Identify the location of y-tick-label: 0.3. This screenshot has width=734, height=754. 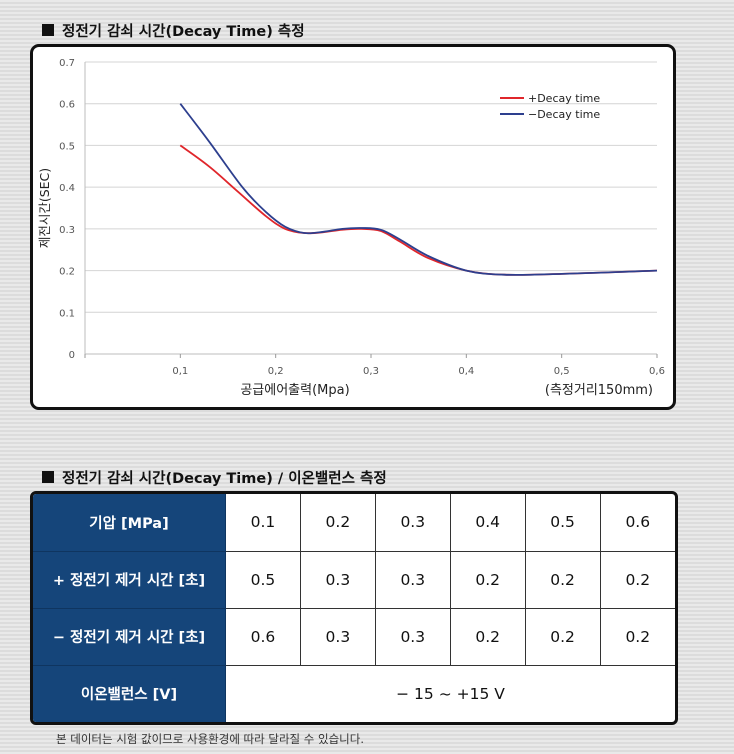
(67, 230).